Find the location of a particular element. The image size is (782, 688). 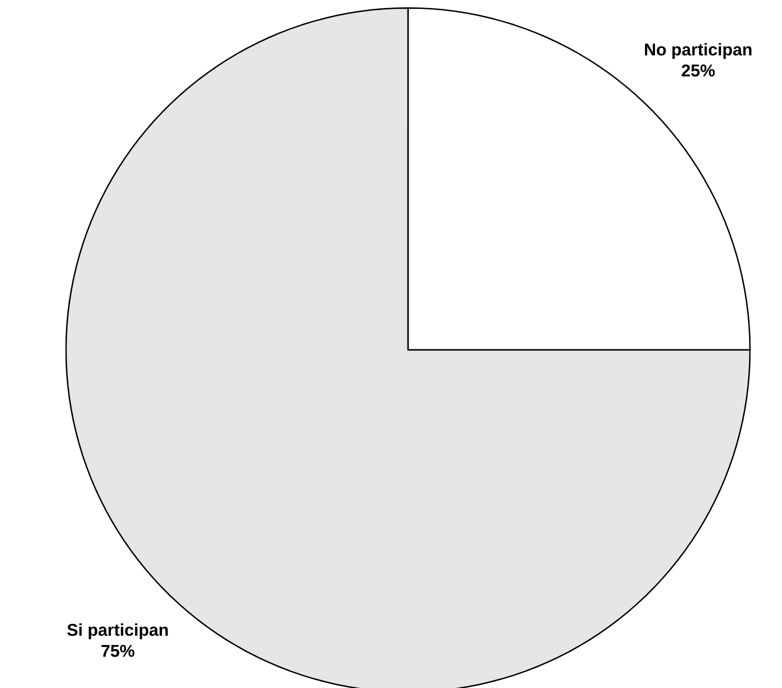

slice-label: No participan is located at coordinates (698, 51).